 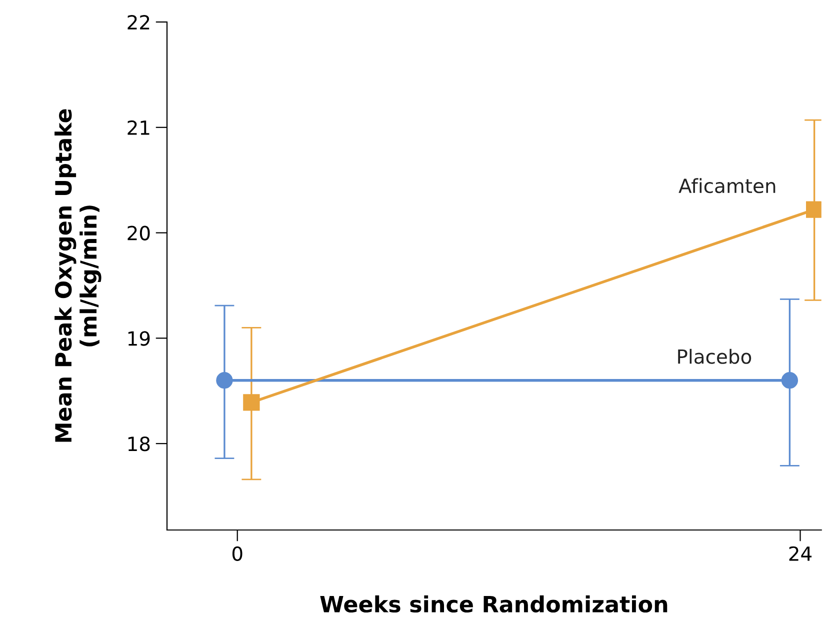 What do you see at coordinates (139, 444) in the screenshot?
I see `y-tick-label: 18` at bounding box center [139, 444].